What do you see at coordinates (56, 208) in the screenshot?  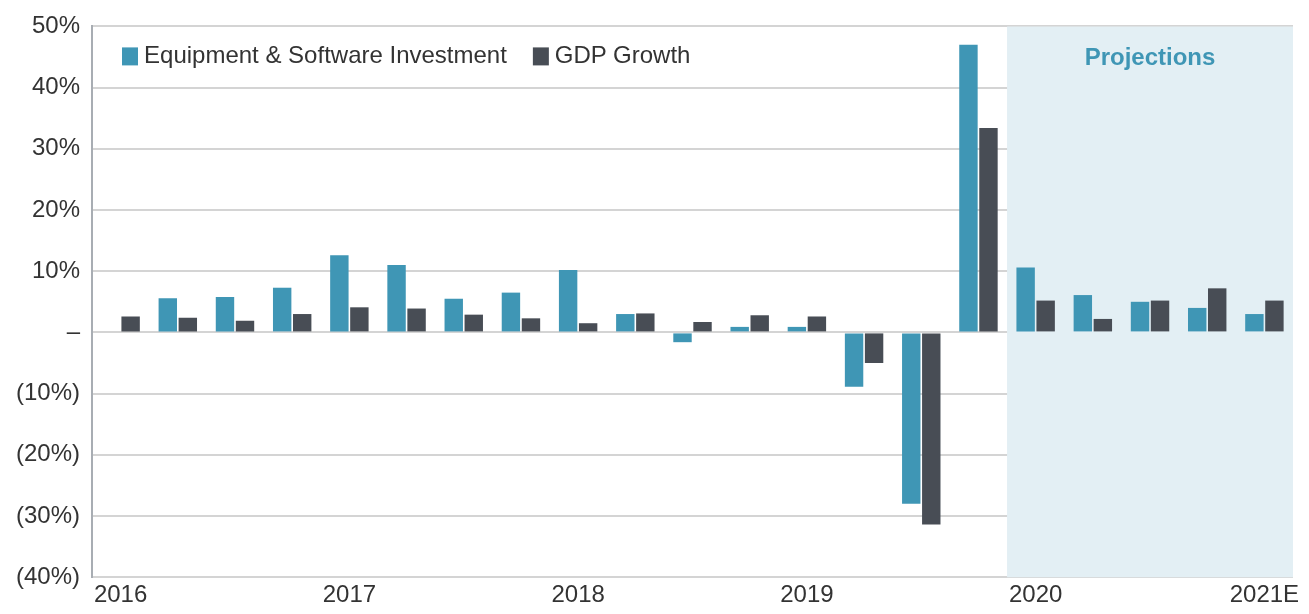 I see `y-tick-label: 20%` at bounding box center [56, 208].